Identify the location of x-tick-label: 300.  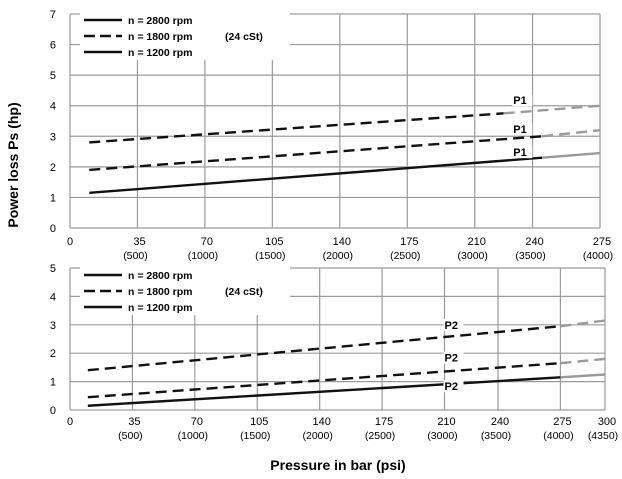
(607, 422).